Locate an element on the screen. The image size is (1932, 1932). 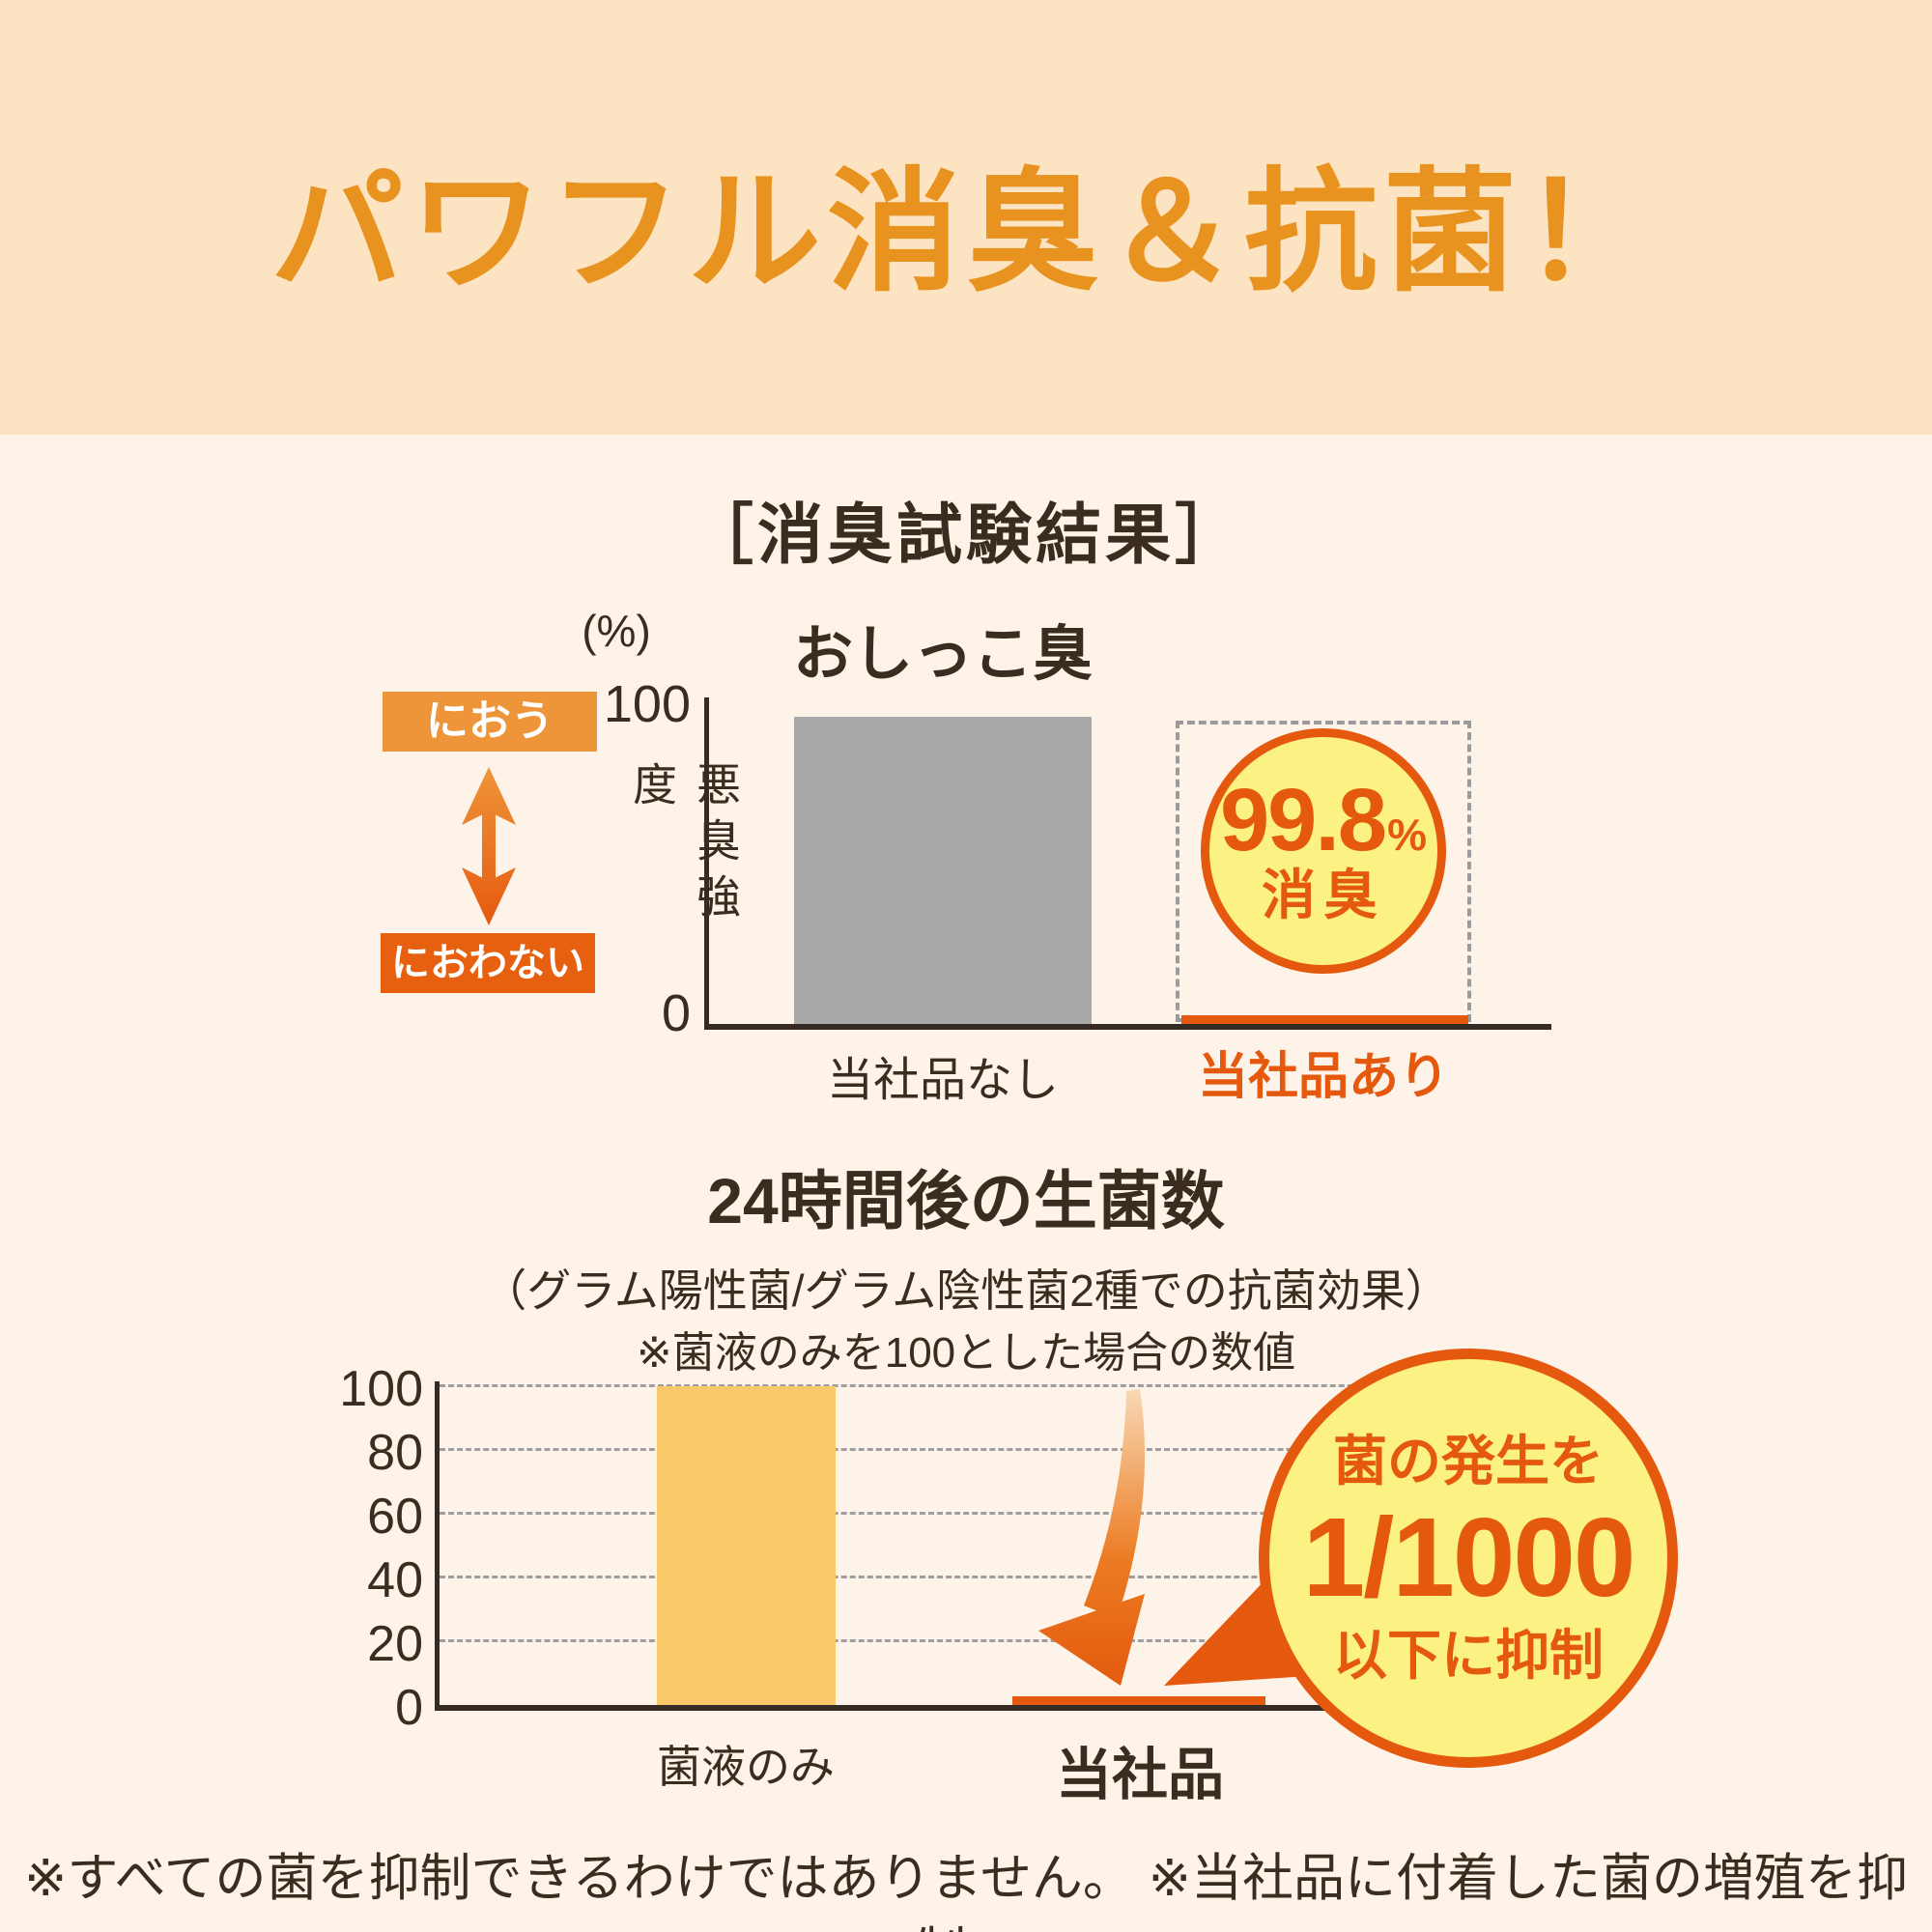
odor-chart-ytick-100: 100 is located at coordinates (647, 704).